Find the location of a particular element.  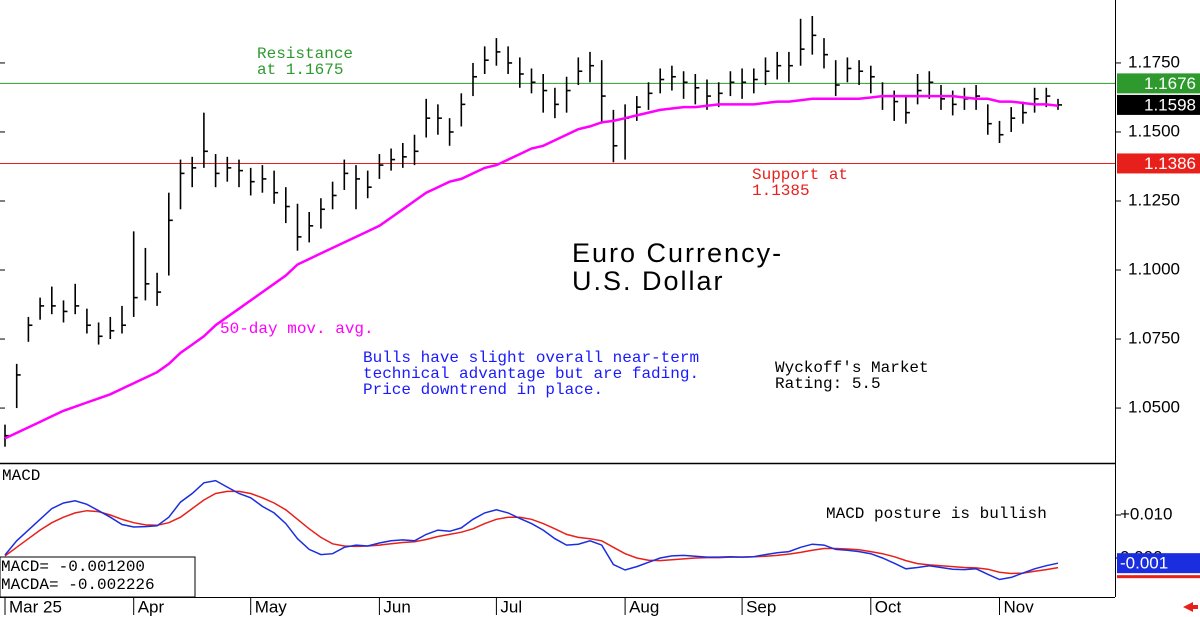

chart-title: U.S. Dollar is located at coordinates (648, 281).